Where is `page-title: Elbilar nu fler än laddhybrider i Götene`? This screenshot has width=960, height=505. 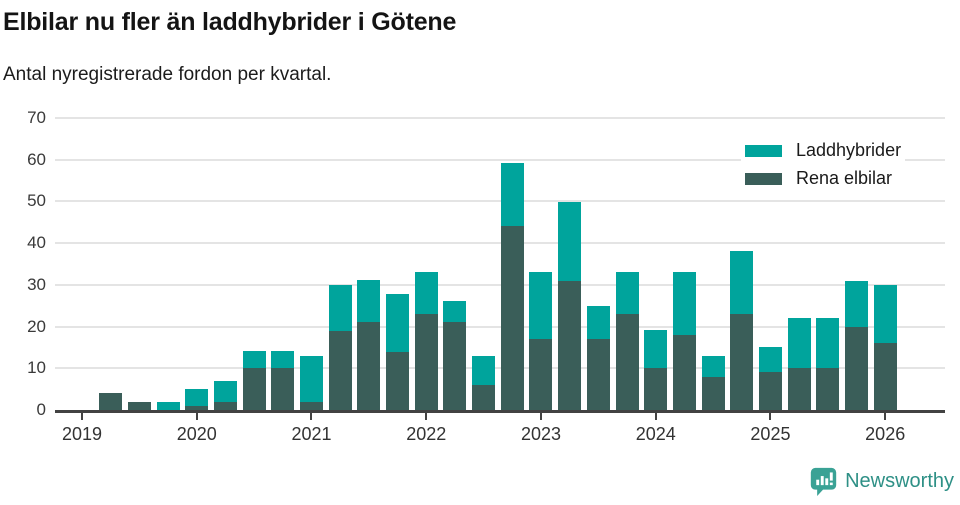
page-title: Elbilar nu fler än laddhybrider i Götene is located at coordinates (230, 22).